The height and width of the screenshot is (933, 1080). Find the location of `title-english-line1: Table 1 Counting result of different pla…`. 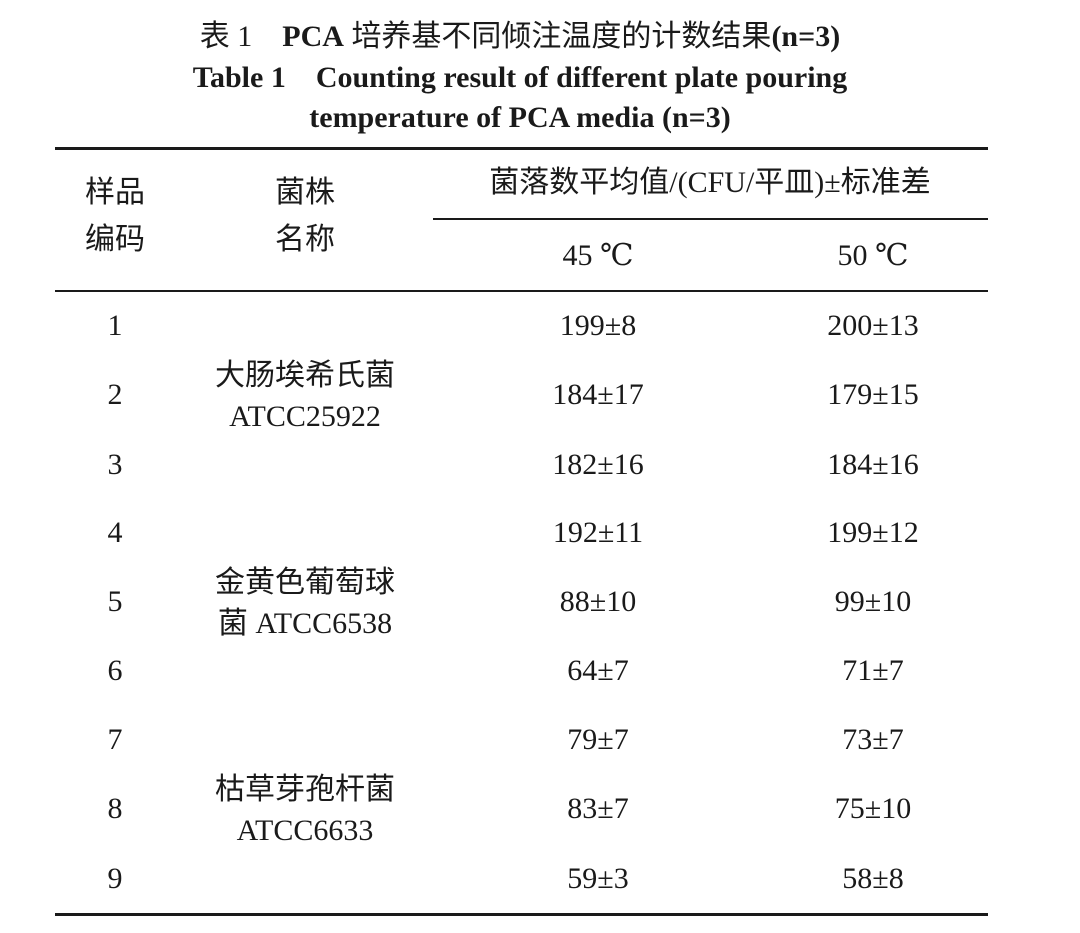

title-english-line1: Table 1 Counting result of different pla… is located at coordinates (520, 77).